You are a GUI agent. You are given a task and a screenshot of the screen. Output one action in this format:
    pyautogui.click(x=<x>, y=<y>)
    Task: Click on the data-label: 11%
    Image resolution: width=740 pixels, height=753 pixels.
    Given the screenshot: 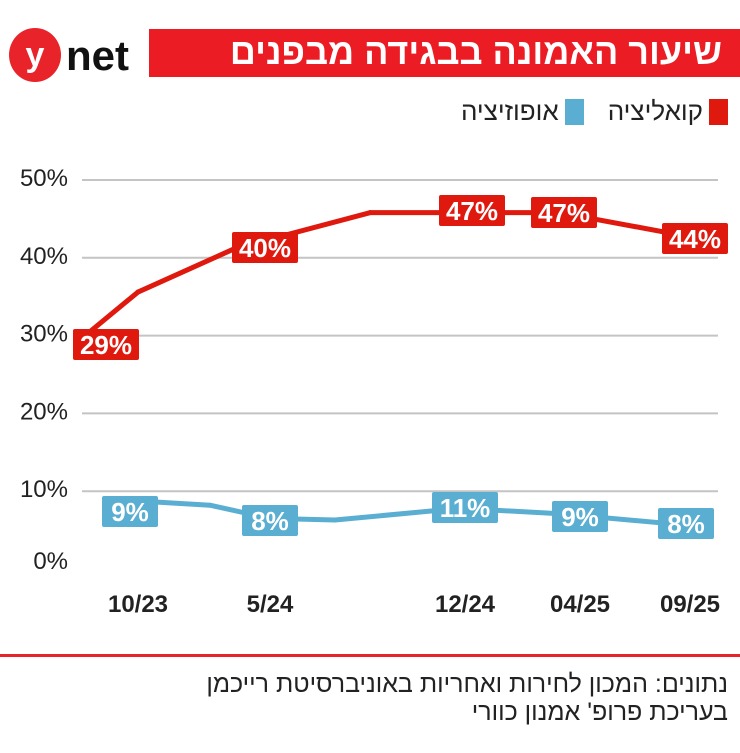 What is the action you would take?
    pyautogui.click(x=465, y=508)
    